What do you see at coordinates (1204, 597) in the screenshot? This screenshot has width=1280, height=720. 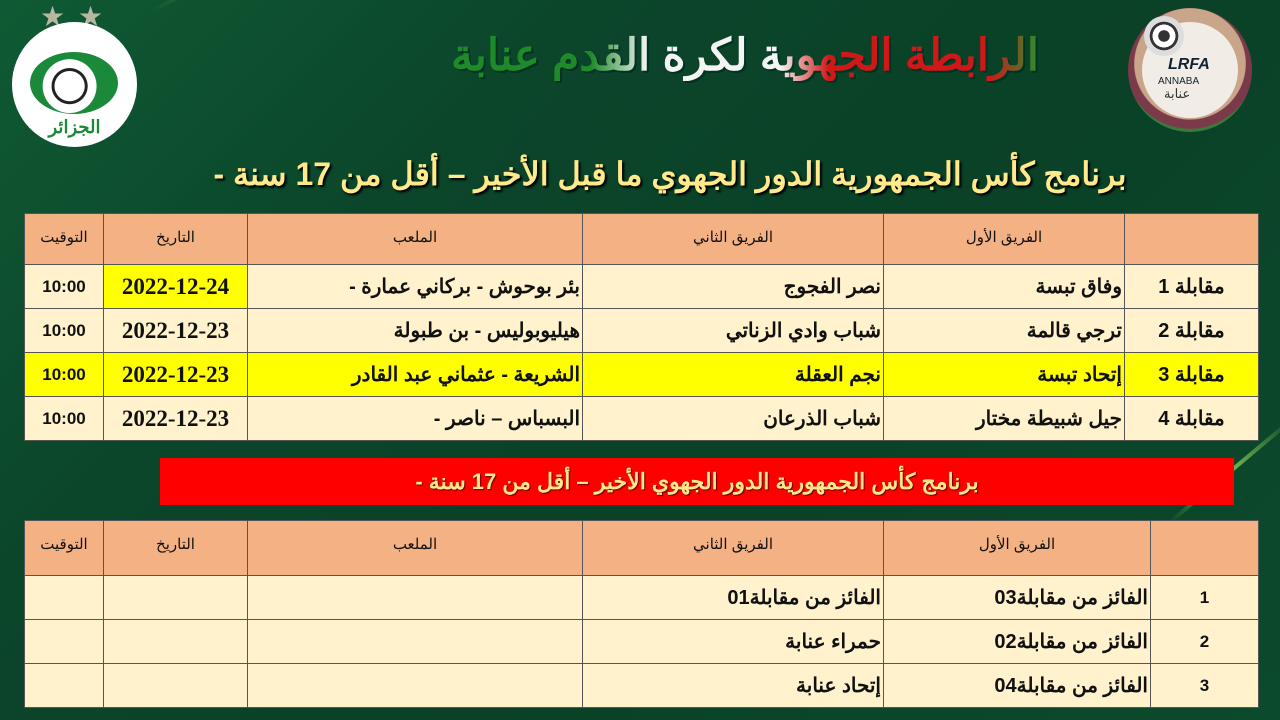 I see `cell-match: 1` at bounding box center [1204, 597].